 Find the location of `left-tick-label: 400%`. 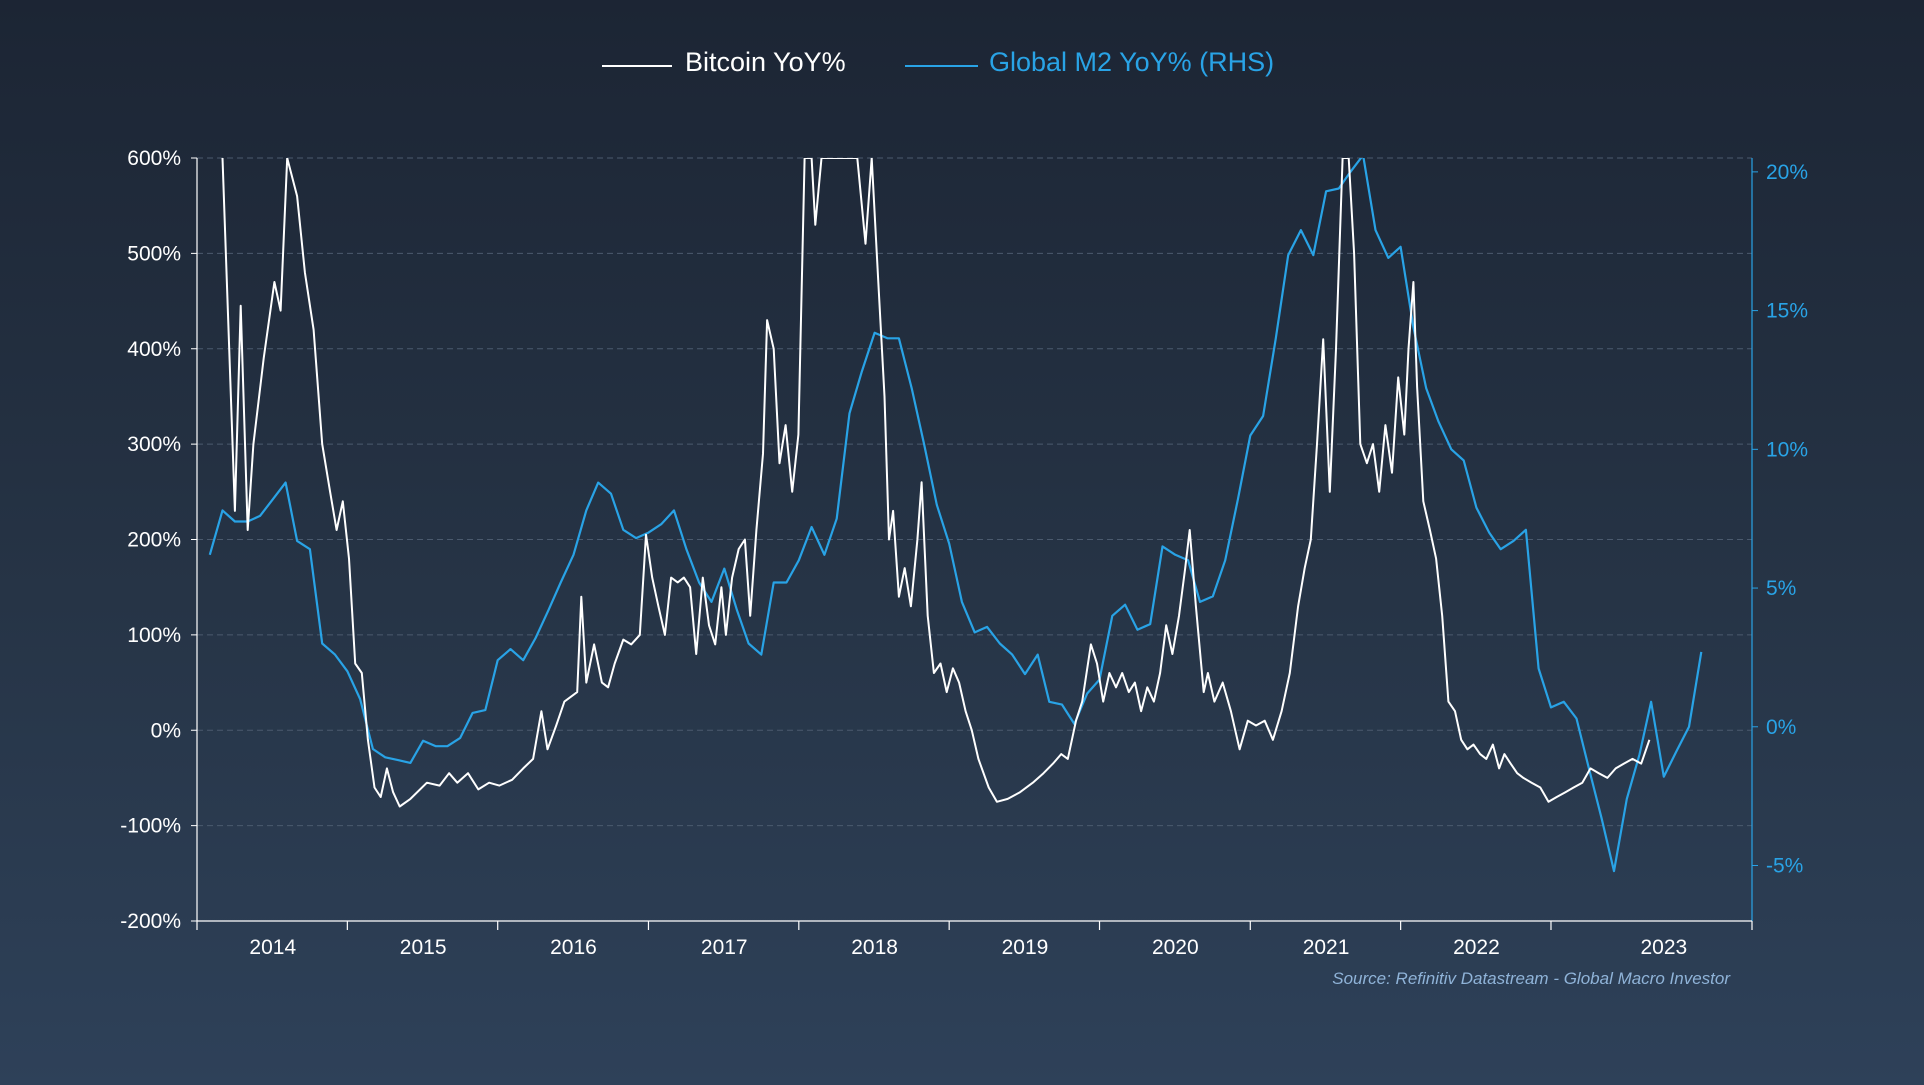

left-tick-label: 400% is located at coordinates (154, 349).